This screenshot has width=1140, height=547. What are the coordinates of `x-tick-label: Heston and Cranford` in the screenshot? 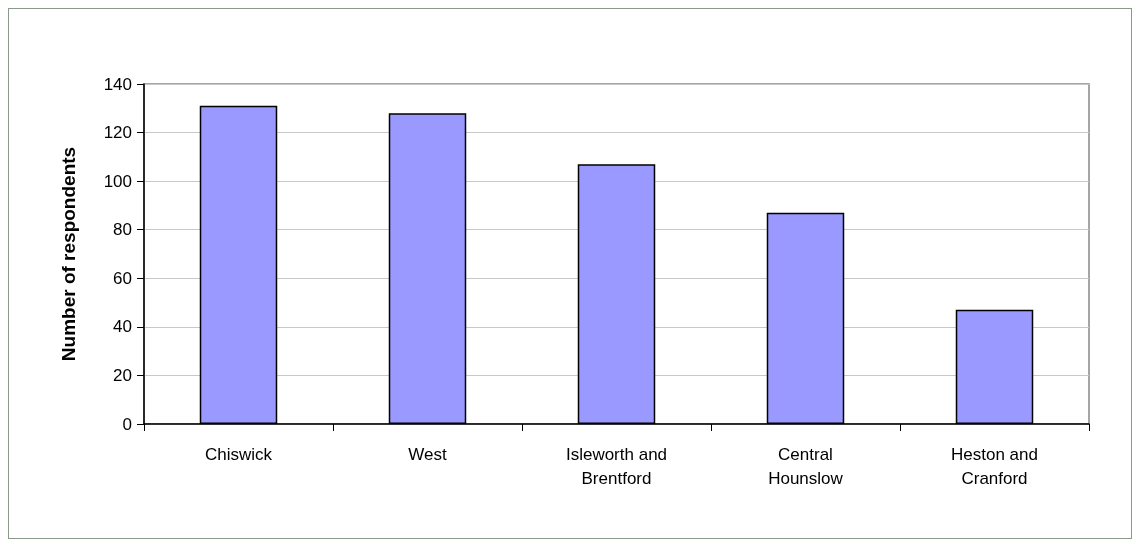 It's located at (994, 466).